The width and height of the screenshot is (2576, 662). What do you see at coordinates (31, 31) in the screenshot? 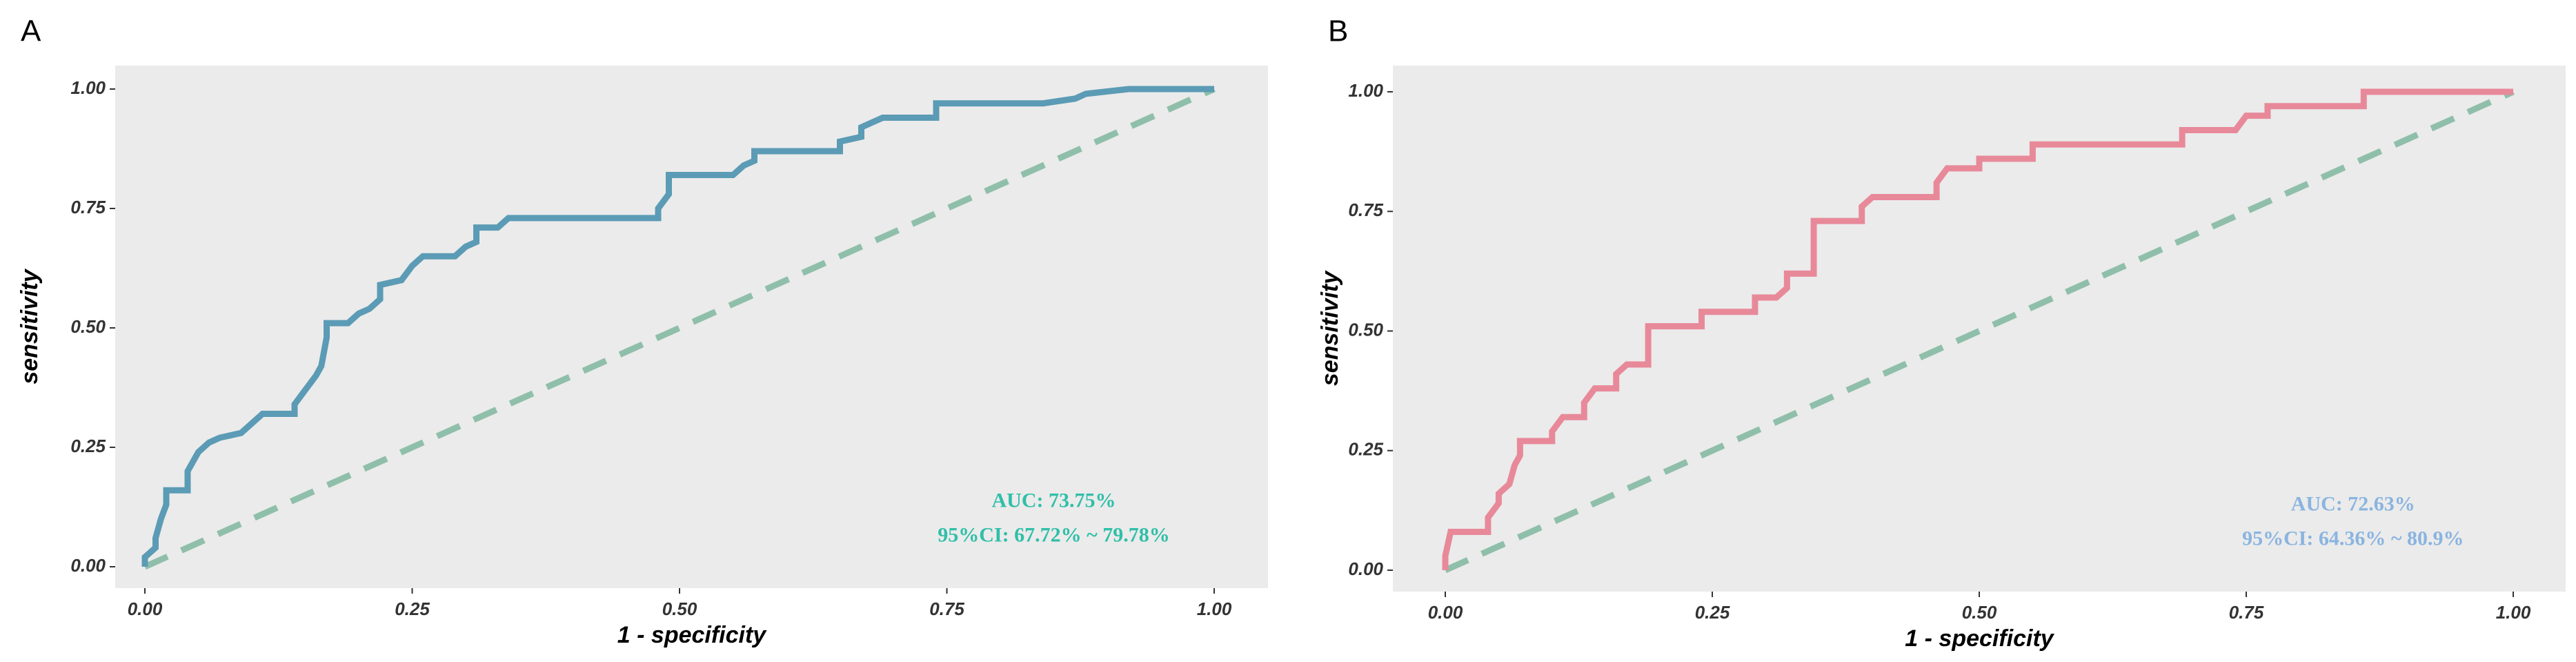
I see `panel-label: A` at bounding box center [31, 31].